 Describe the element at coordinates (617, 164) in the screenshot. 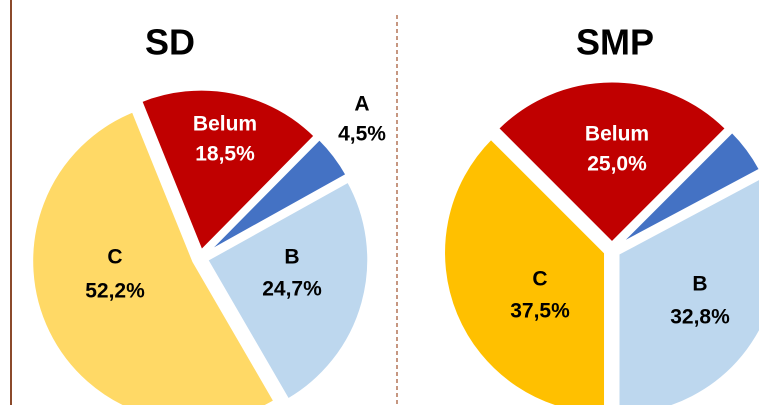

I see `value-label: 25,0%` at that location.